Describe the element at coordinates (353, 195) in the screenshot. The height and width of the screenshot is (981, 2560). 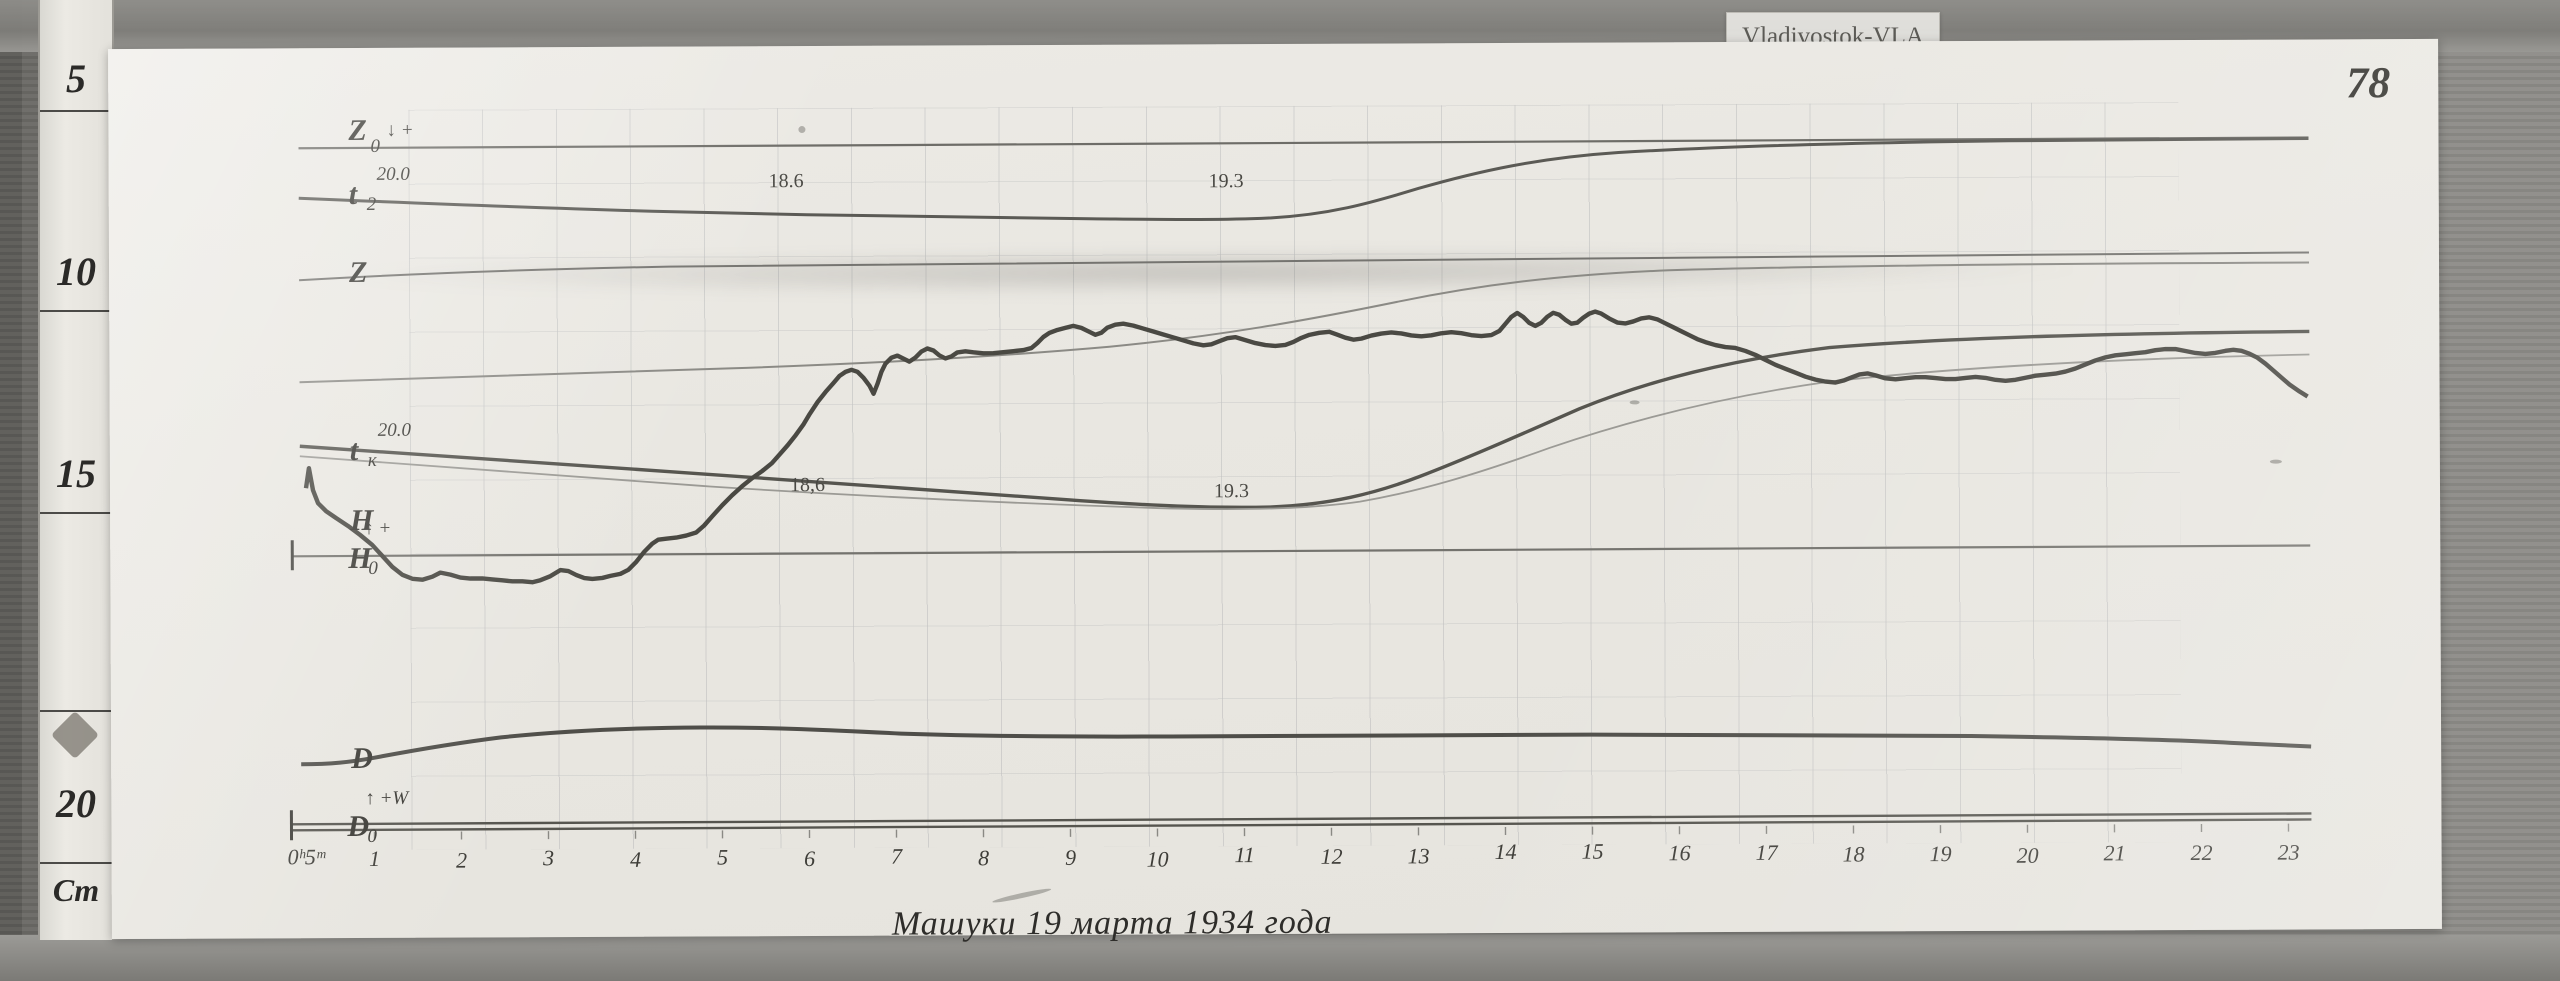
I see `label-t2-symbol: t` at that location.